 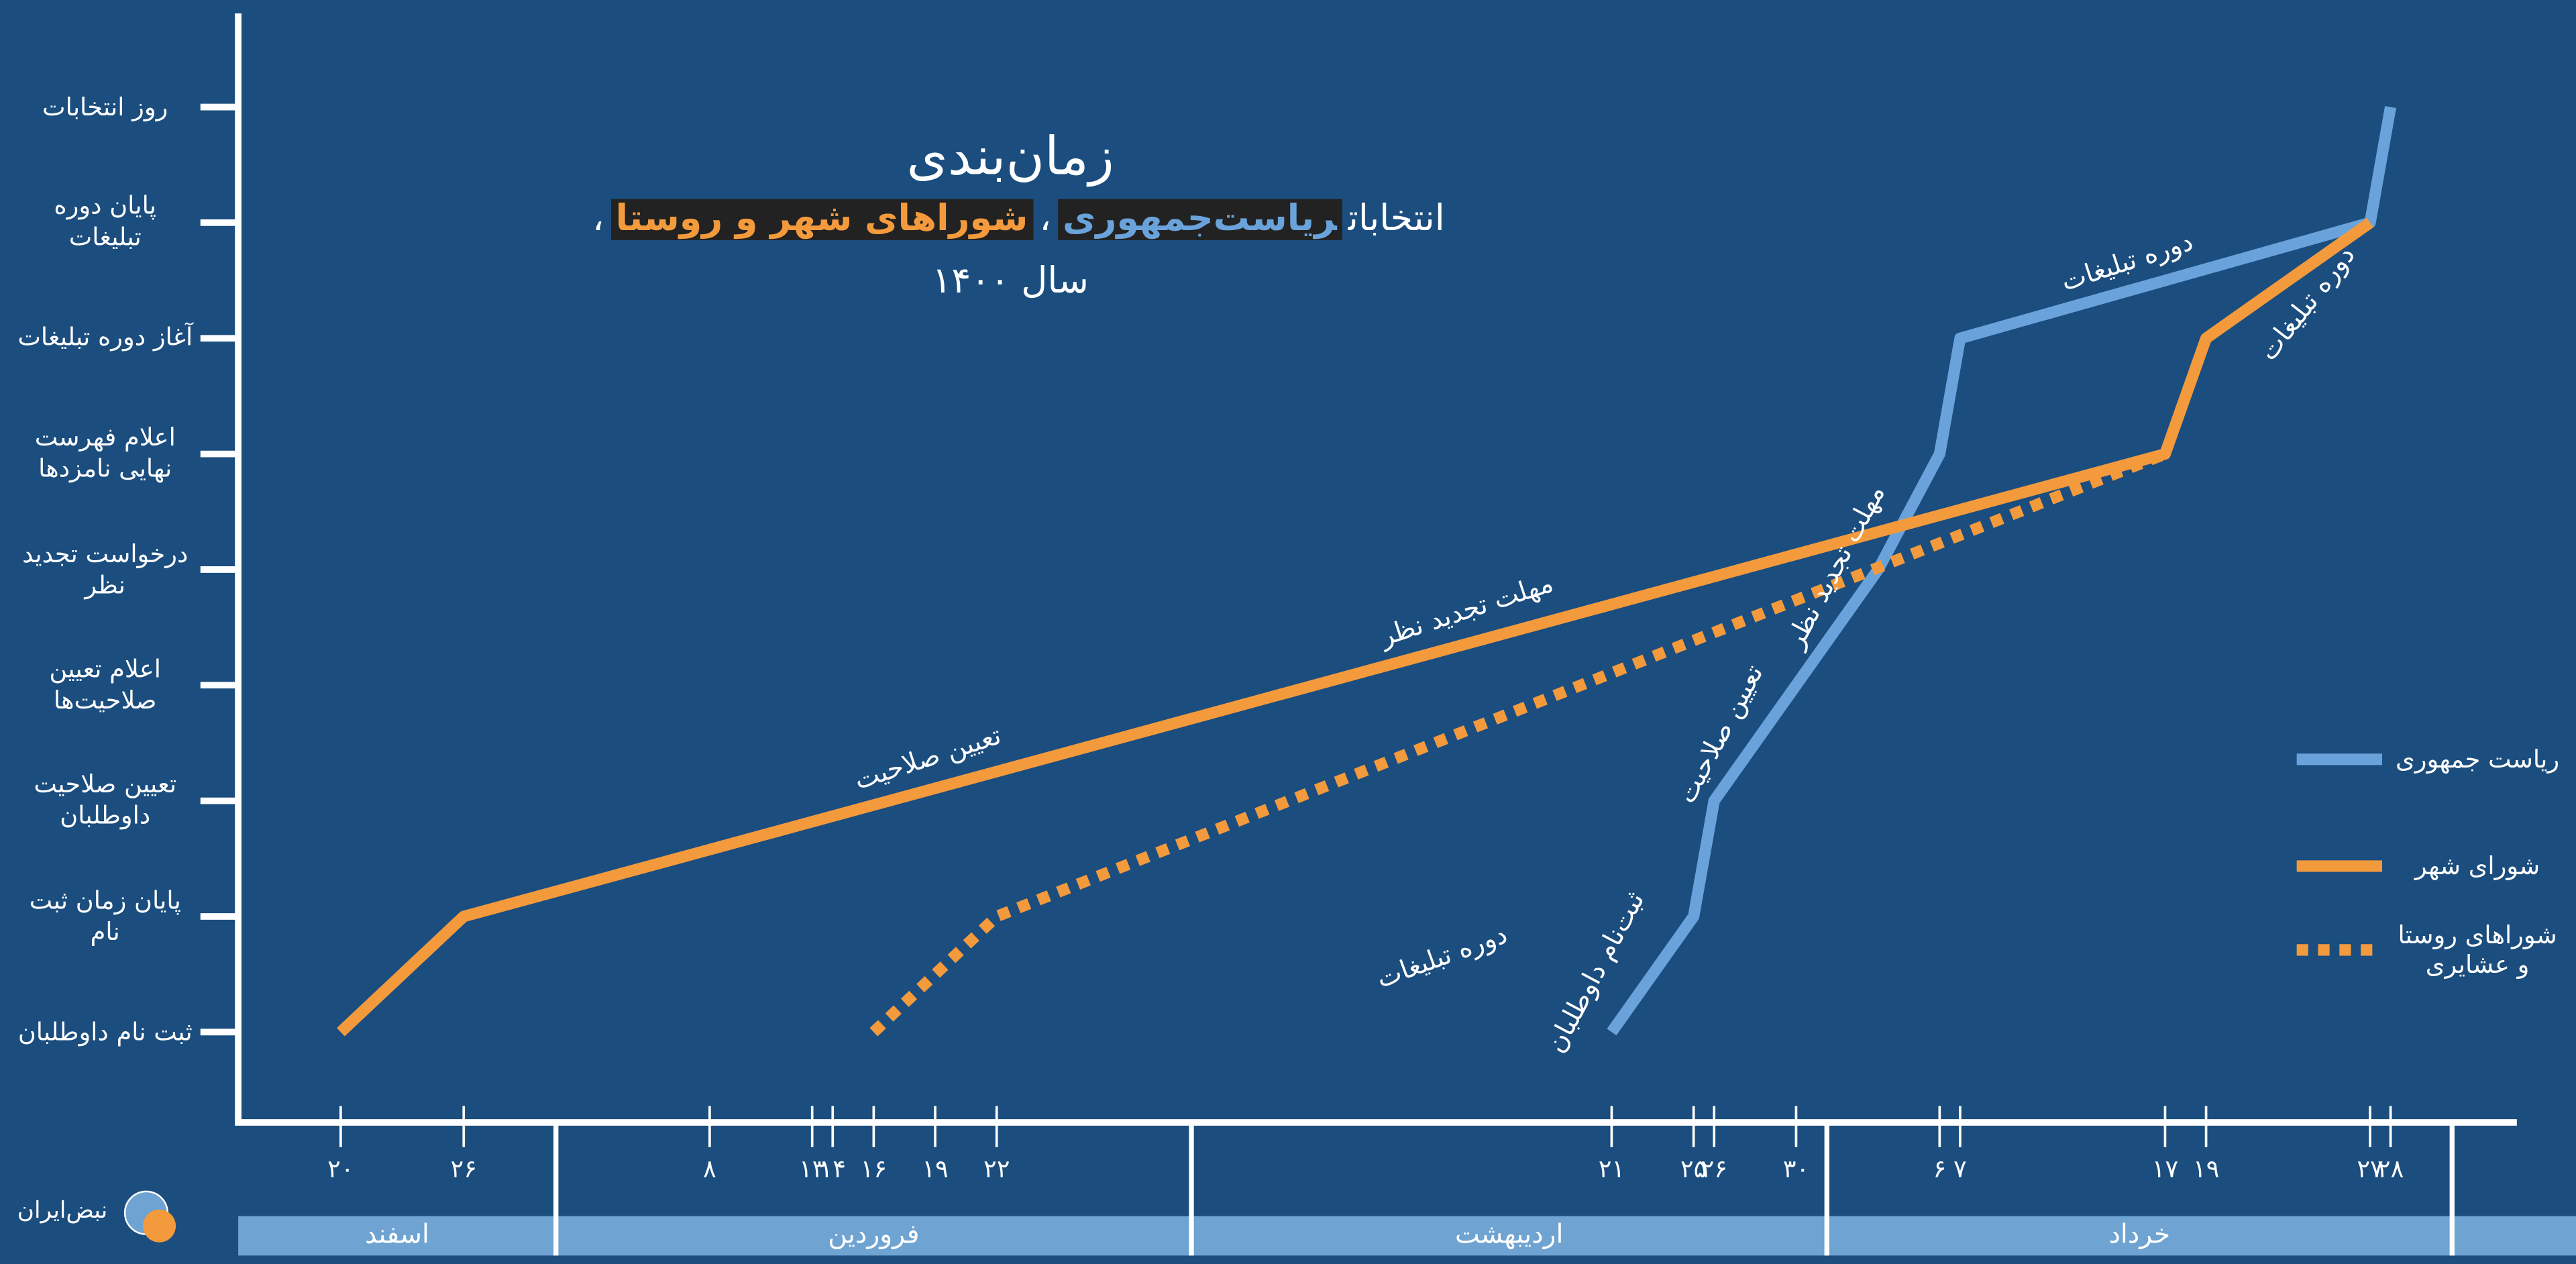 I want to click on x-tick-label: ۲۸, so click(x=2390, y=1169).